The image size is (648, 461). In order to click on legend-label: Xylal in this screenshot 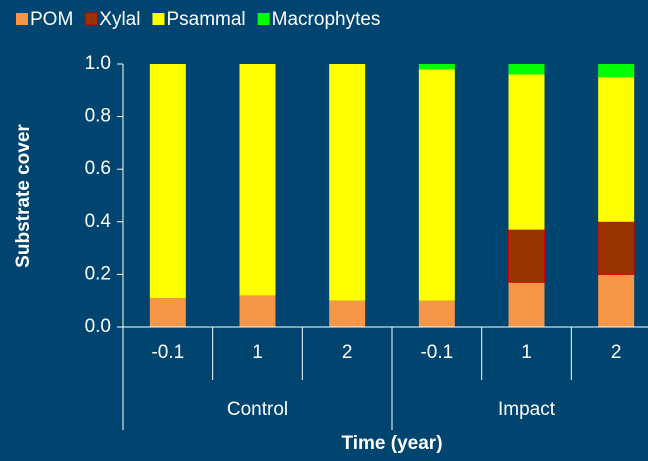, I will do `click(119, 19)`.